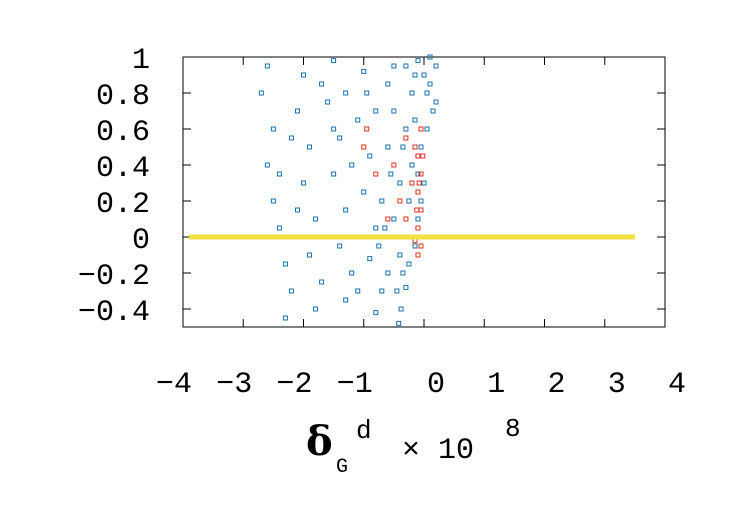 This screenshot has height=530, width=750. I want to click on x-tick-label: −1, so click(355, 385).